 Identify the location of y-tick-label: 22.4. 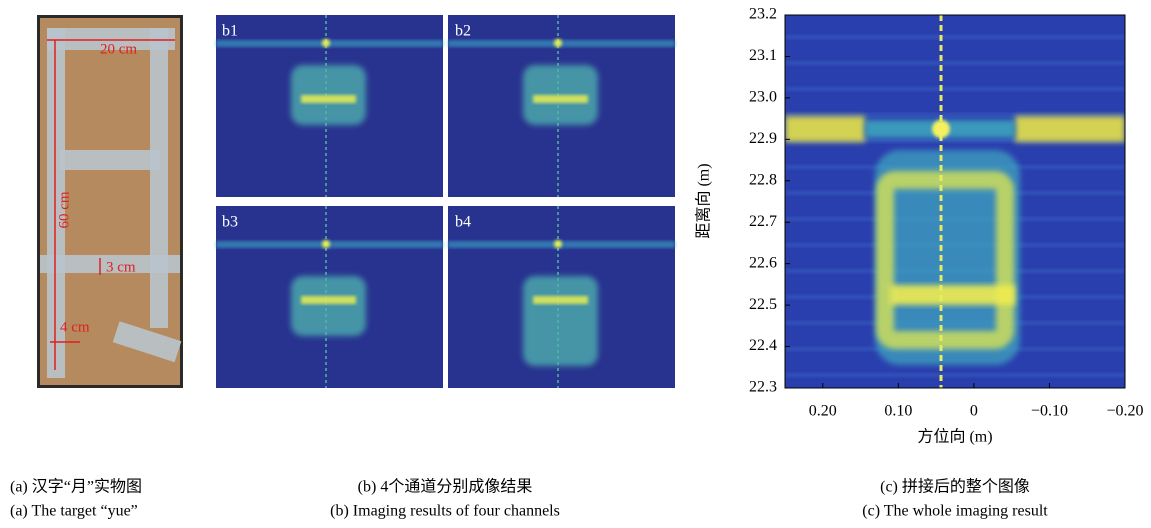
(763, 345).